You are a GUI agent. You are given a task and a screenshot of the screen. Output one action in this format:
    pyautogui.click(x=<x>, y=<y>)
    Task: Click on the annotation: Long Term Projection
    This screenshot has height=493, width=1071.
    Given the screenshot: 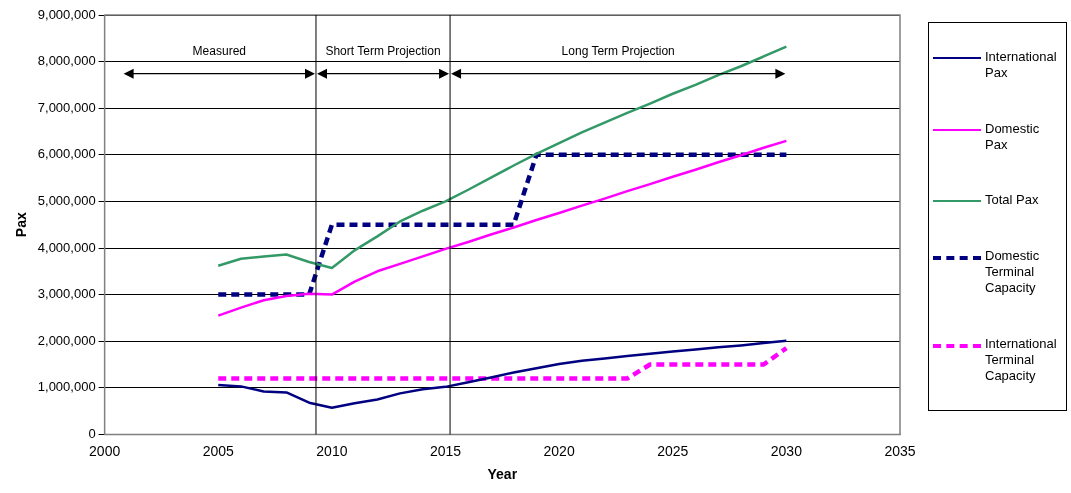 What is the action you would take?
    pyautogui.click(x=618, y=51)
    